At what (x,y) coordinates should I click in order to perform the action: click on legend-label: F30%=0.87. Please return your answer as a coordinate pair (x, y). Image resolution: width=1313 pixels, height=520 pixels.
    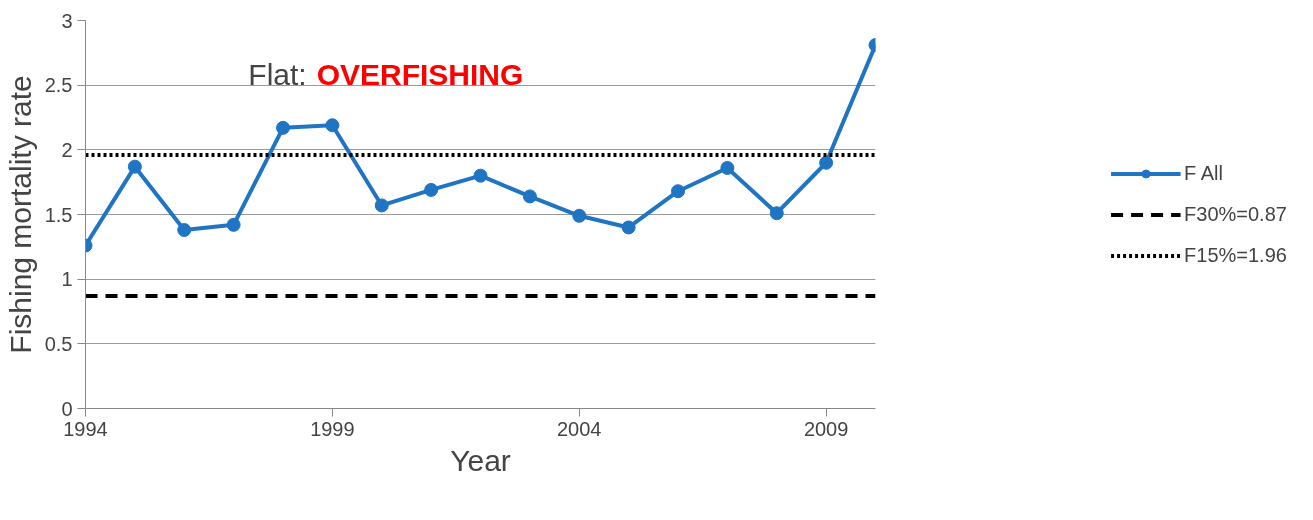
    Looking at the image, I should click on (1235, 214).